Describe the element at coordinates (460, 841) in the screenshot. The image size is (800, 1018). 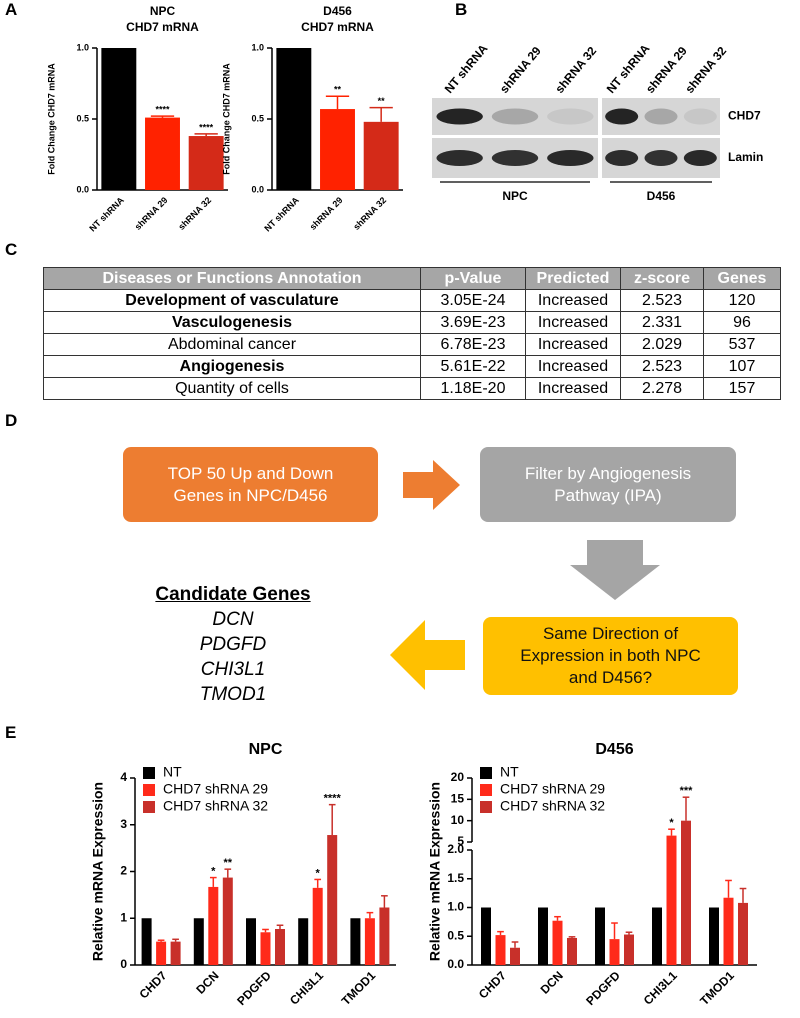
I see `y-tick-label: 5` at that location.